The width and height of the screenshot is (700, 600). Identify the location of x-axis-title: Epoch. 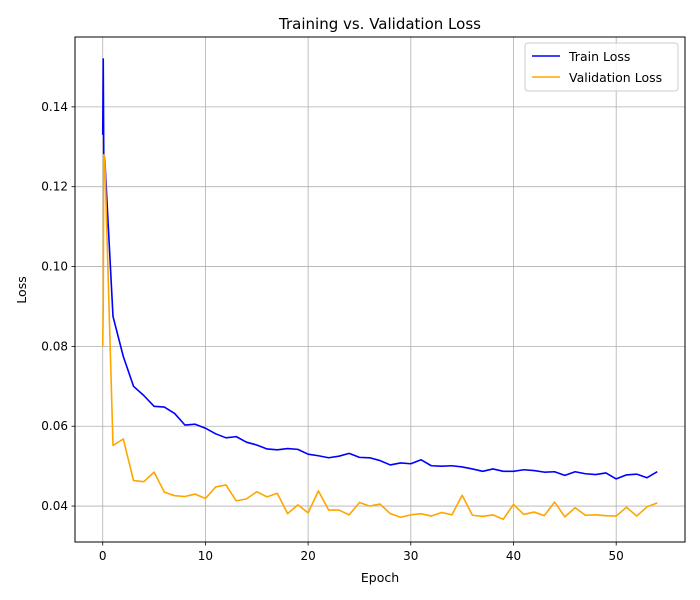
(380, 577).